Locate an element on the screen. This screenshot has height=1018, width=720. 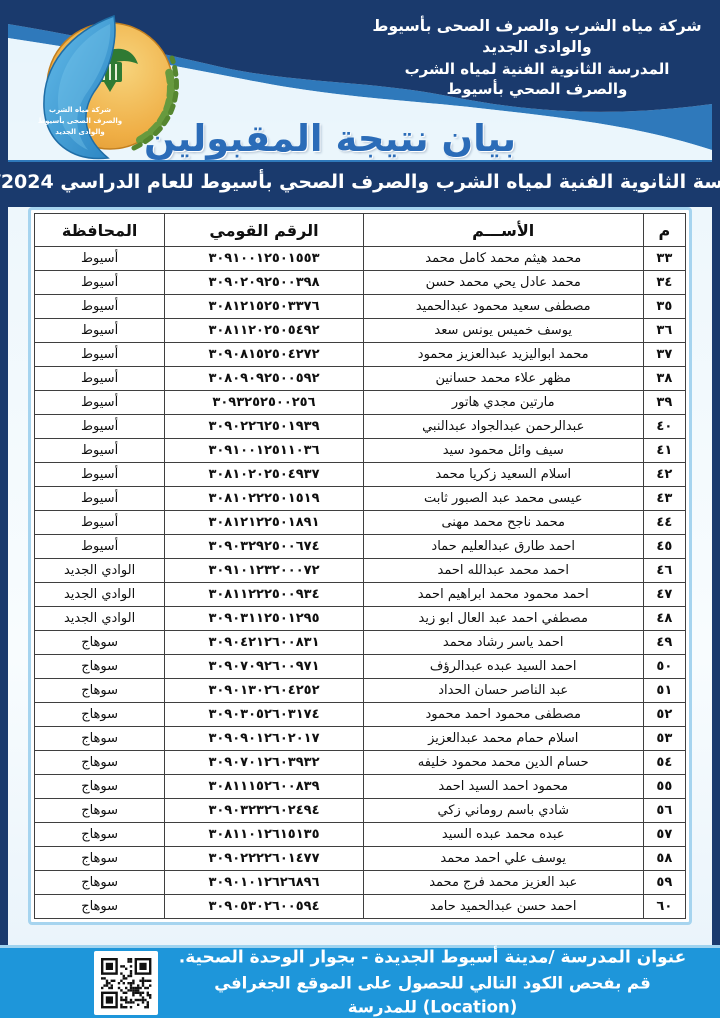
row-name: عبده محمد عبده السيد is located at coordinates (503, 834).